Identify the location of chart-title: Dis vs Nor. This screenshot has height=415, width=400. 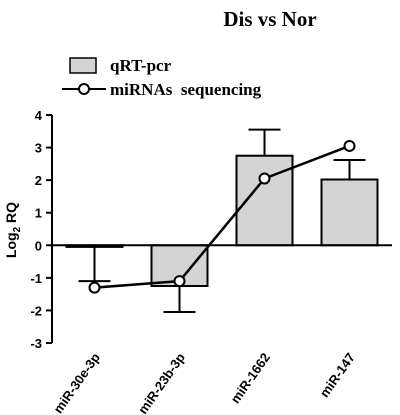
(269, 19).